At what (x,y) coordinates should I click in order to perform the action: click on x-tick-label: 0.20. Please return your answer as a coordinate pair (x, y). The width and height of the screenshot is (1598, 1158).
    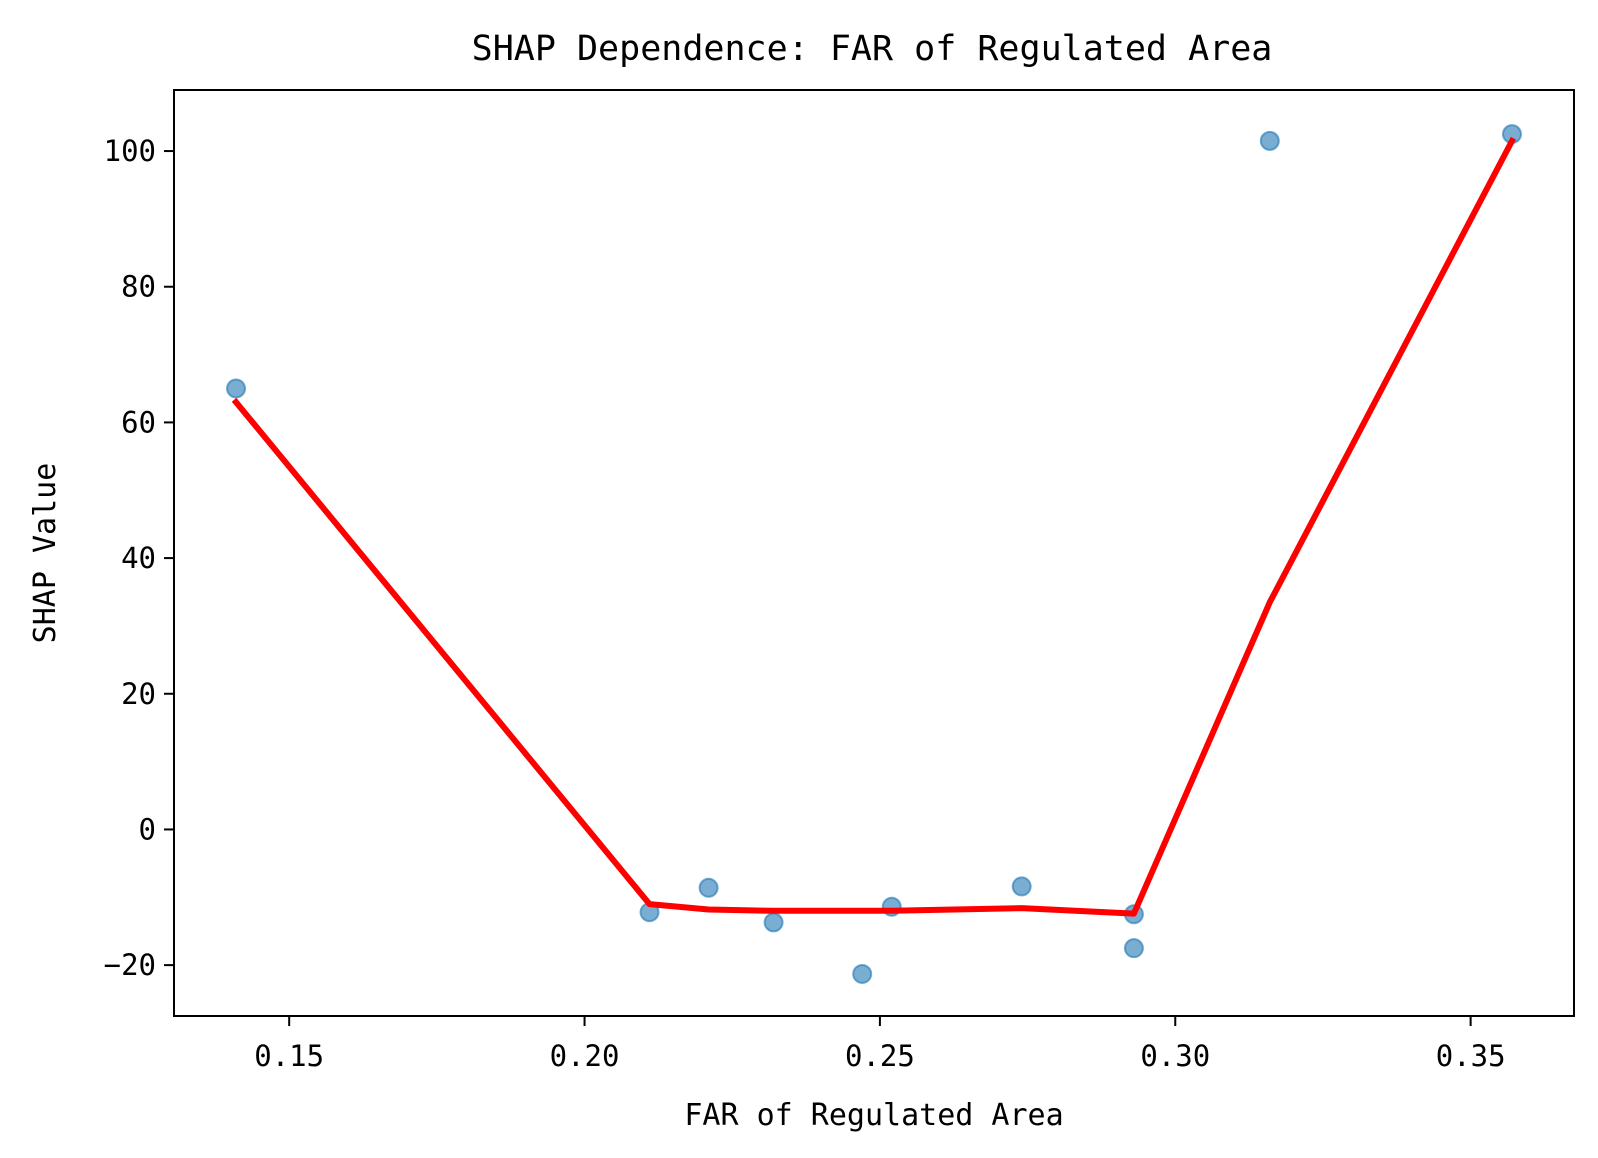
    Looking at the image, I should click on (585, 1056).